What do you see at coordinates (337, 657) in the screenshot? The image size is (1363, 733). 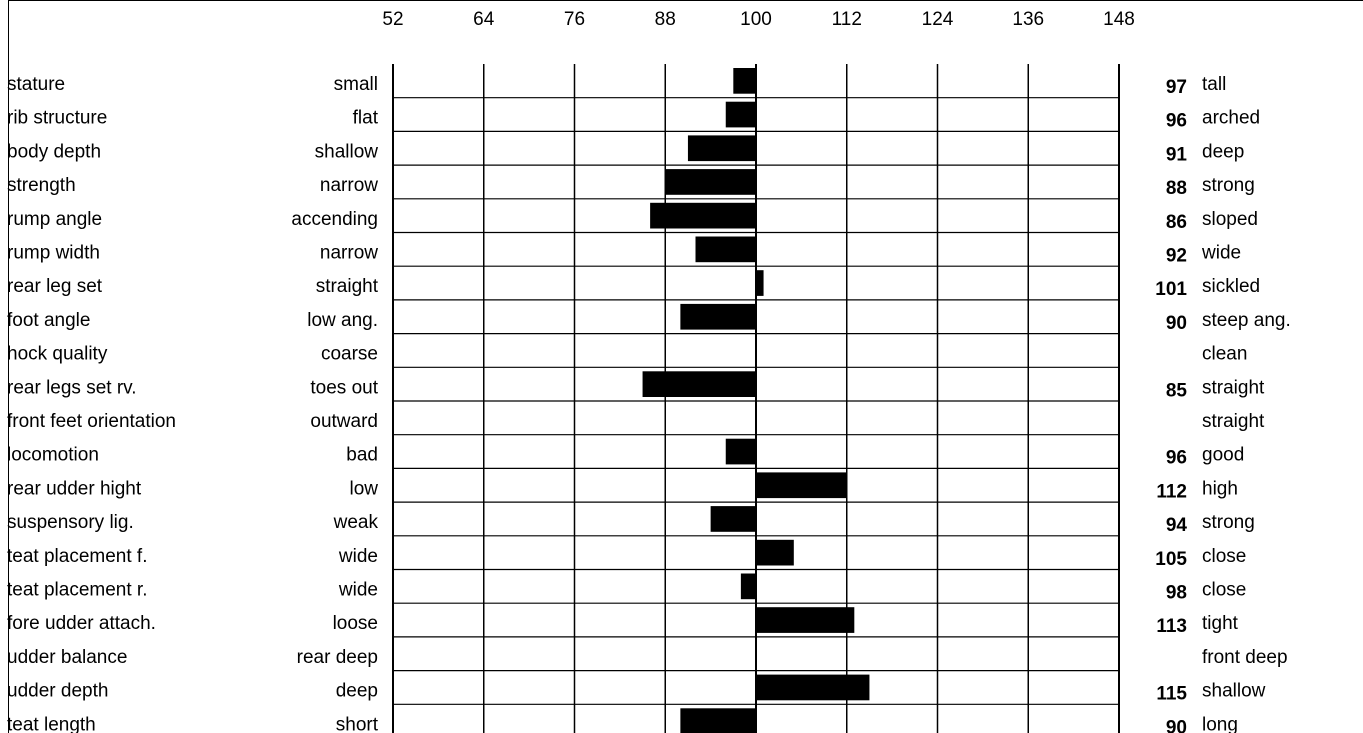 I see `low-extreme-label: rear deep` at bounding box center [337, 657].